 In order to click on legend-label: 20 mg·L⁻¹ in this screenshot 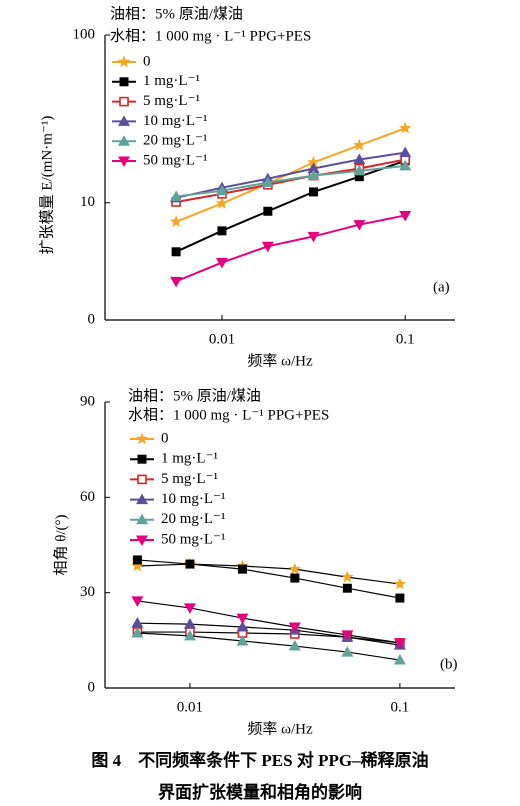, I will do `click(193, 519)`.